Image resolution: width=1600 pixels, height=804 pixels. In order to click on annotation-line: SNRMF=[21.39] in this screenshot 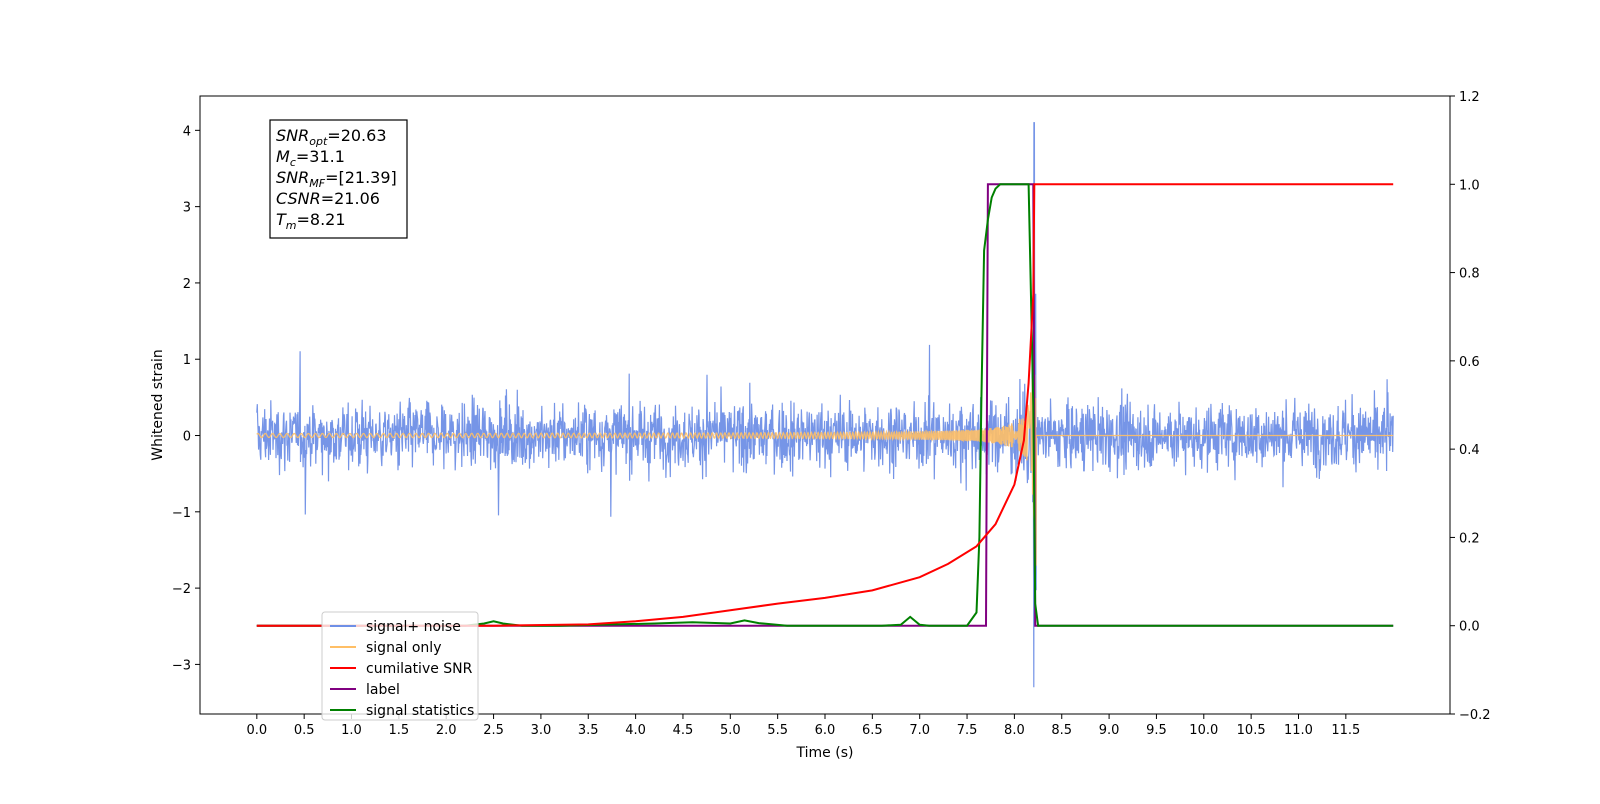, I will do `click(336, 179)`.